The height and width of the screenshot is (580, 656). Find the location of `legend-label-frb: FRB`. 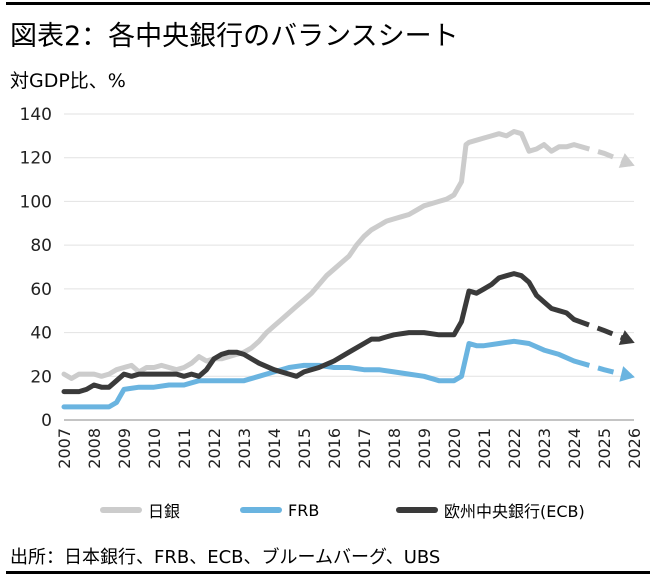

legend-label-frb: FRB is located at coordinates (304, 510).